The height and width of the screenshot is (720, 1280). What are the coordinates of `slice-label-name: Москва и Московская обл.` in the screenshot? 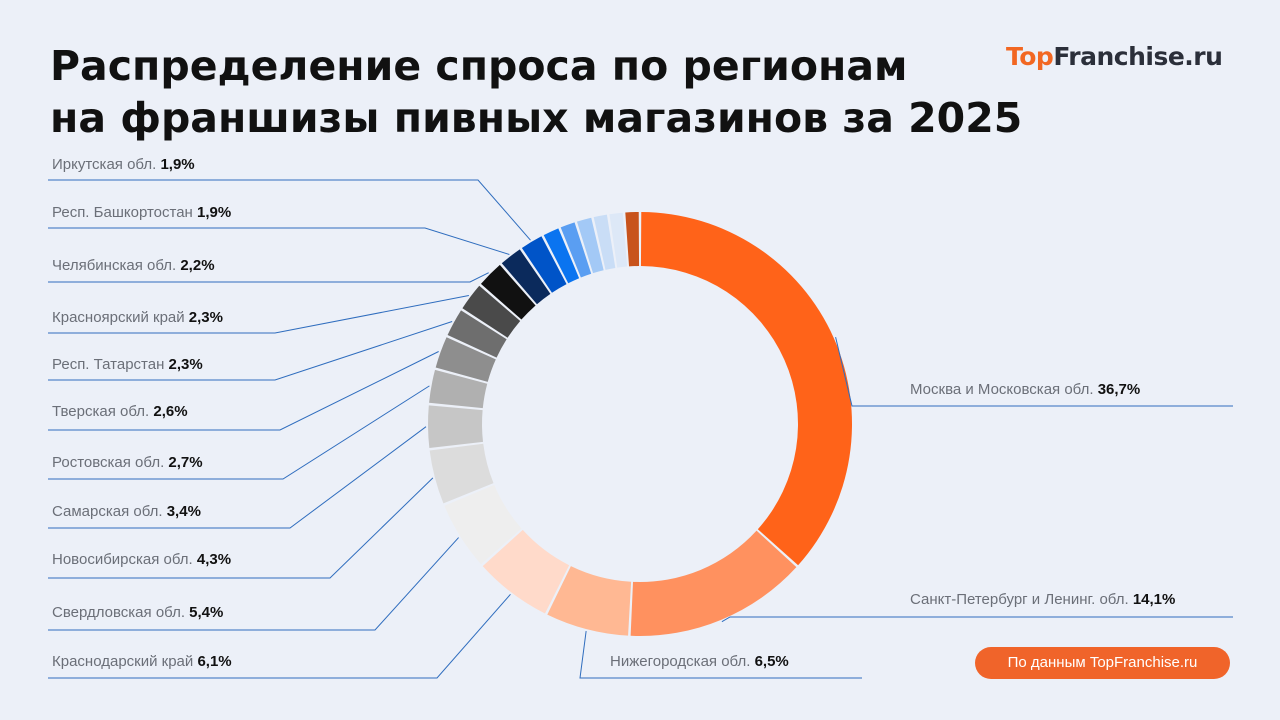 It's located at (1004, 389).